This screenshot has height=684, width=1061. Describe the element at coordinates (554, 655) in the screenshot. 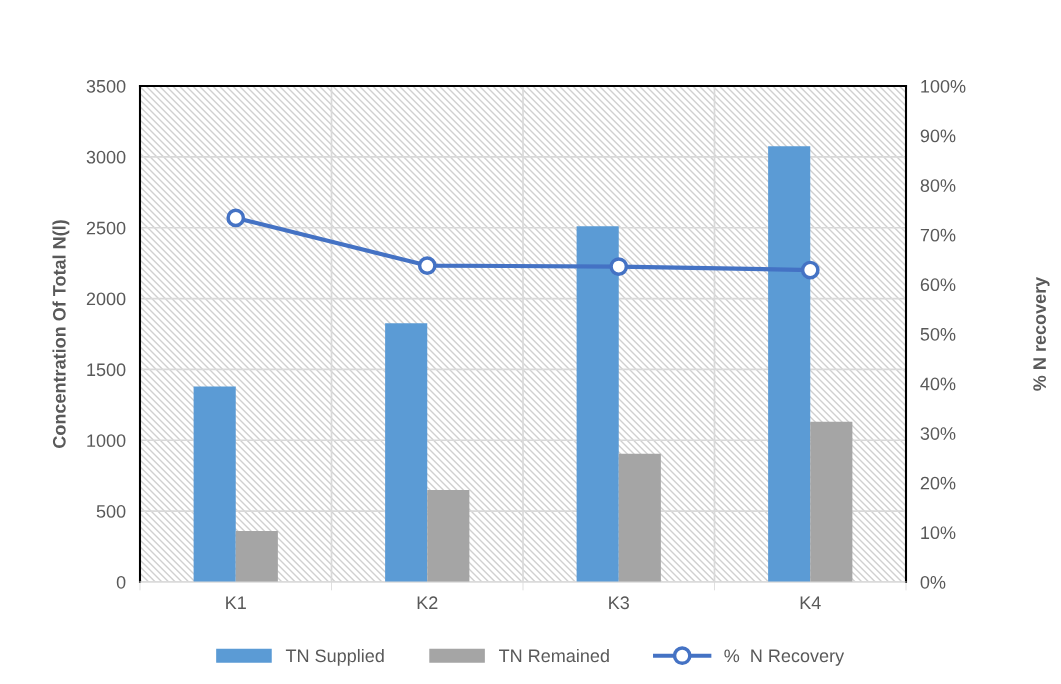

I see `legend-label: TN Remained` at that location.